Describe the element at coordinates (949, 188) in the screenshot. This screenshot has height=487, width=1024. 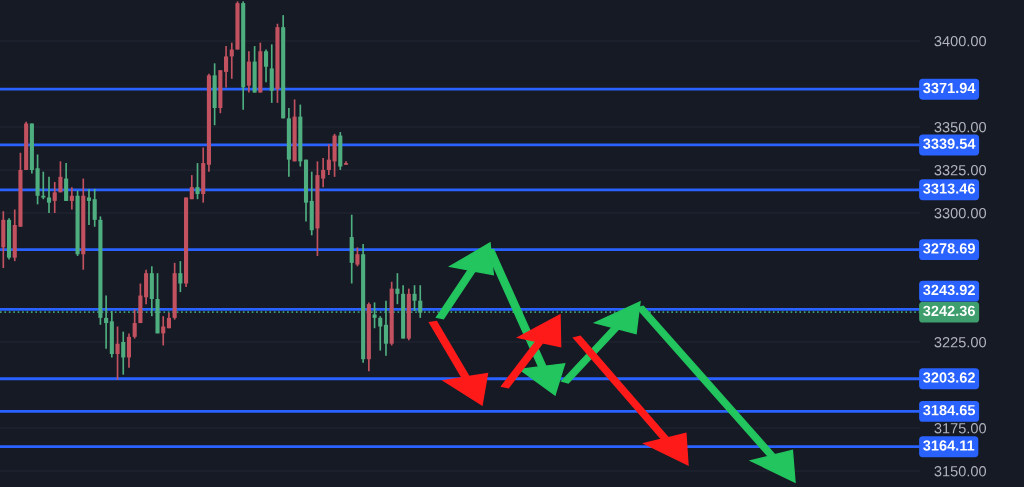
I see `ref-line-label: 3313.46` at that location.